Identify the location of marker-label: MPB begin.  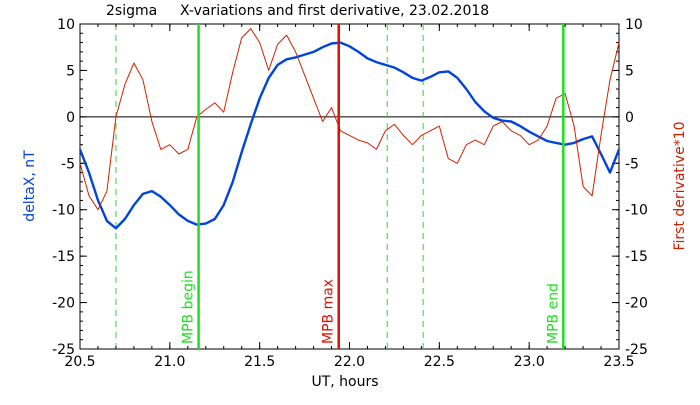
(189, 307).